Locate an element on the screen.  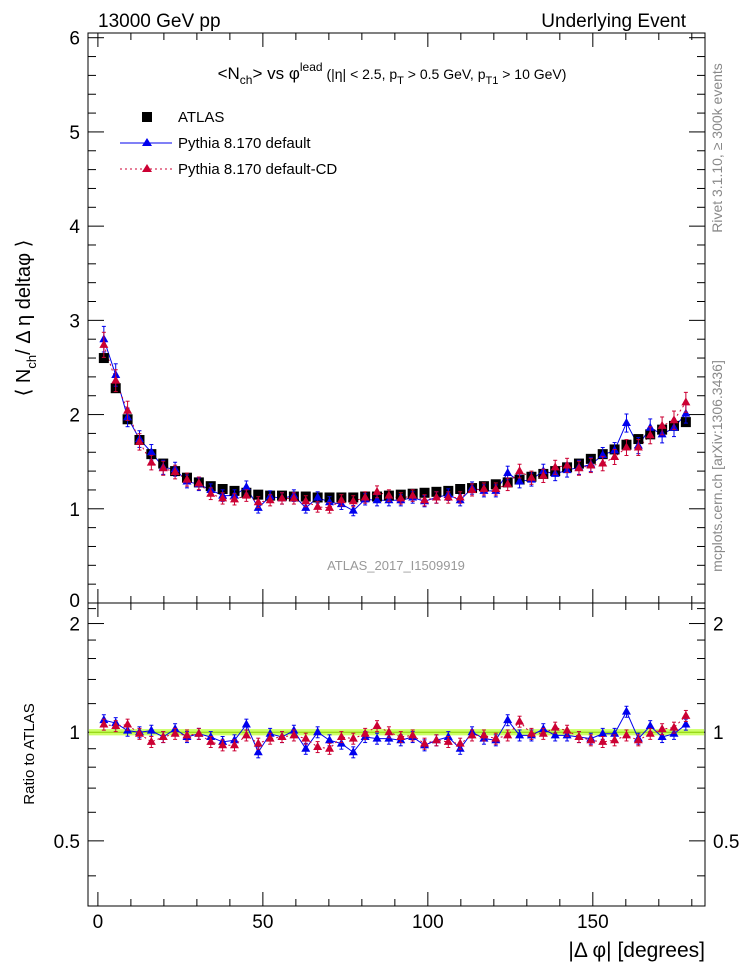
atlas-point is located at coordinates (258, 494).